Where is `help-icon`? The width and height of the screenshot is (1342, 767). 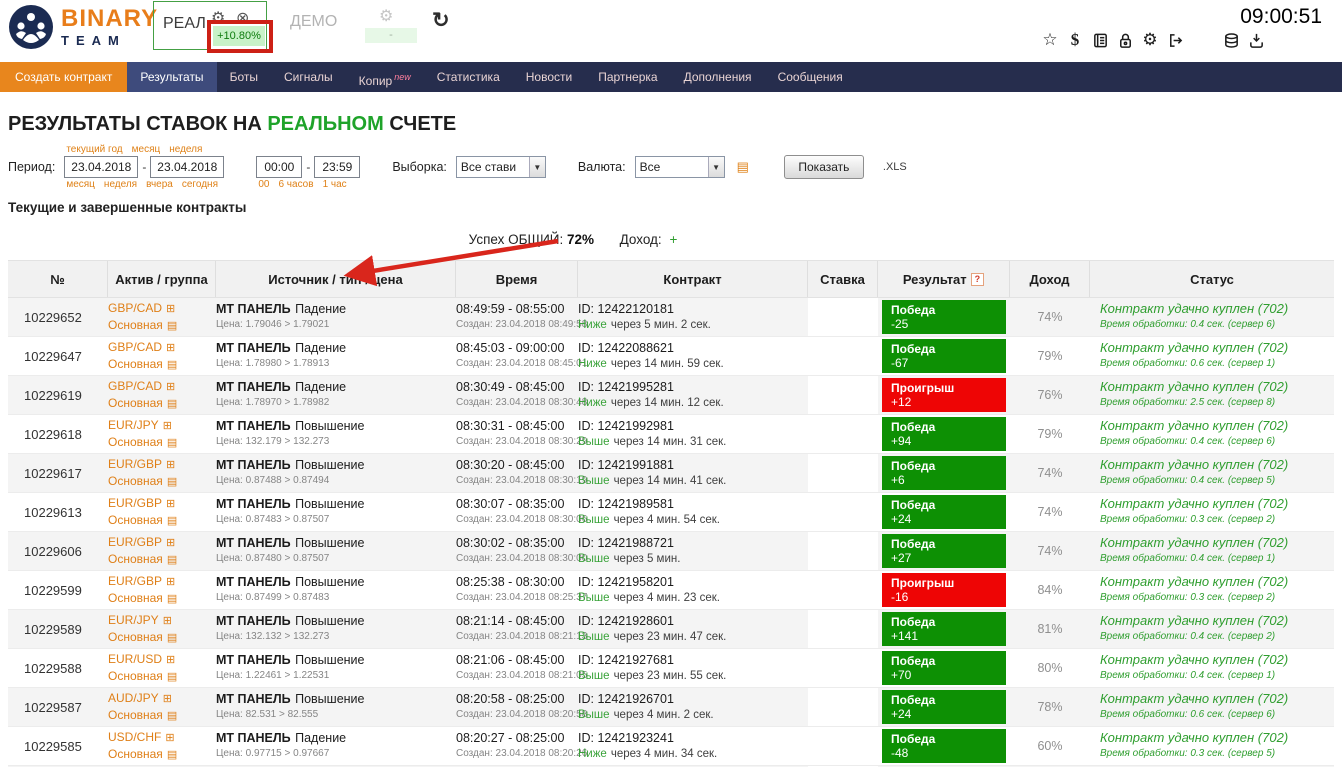 help-icon is located at coordinates (977, 279).